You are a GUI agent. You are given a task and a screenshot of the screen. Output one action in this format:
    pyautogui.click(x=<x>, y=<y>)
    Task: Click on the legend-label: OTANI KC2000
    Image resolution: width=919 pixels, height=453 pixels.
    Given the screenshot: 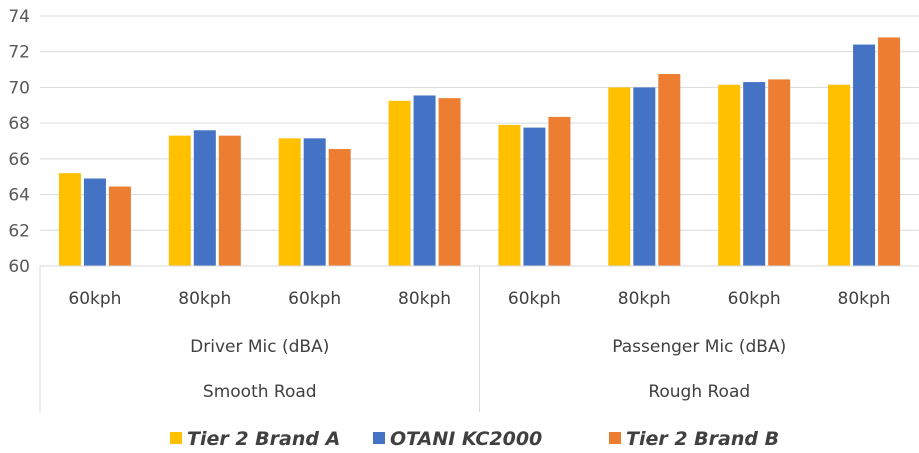 What is the action you would take?
    pyautogui.click(x=466, y=439)
    